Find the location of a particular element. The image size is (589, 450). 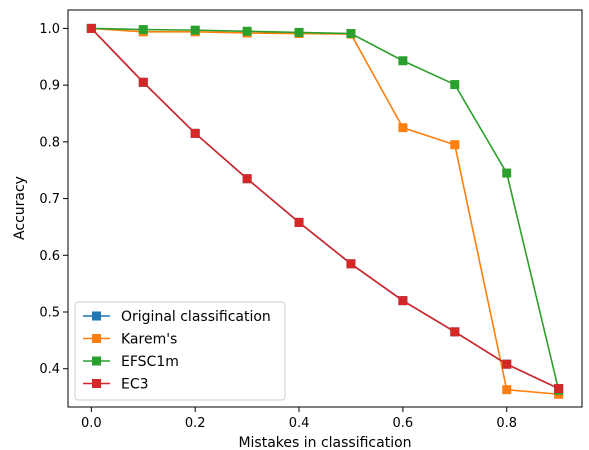

legend-label: EC3 is located at coordinates (135, 385).